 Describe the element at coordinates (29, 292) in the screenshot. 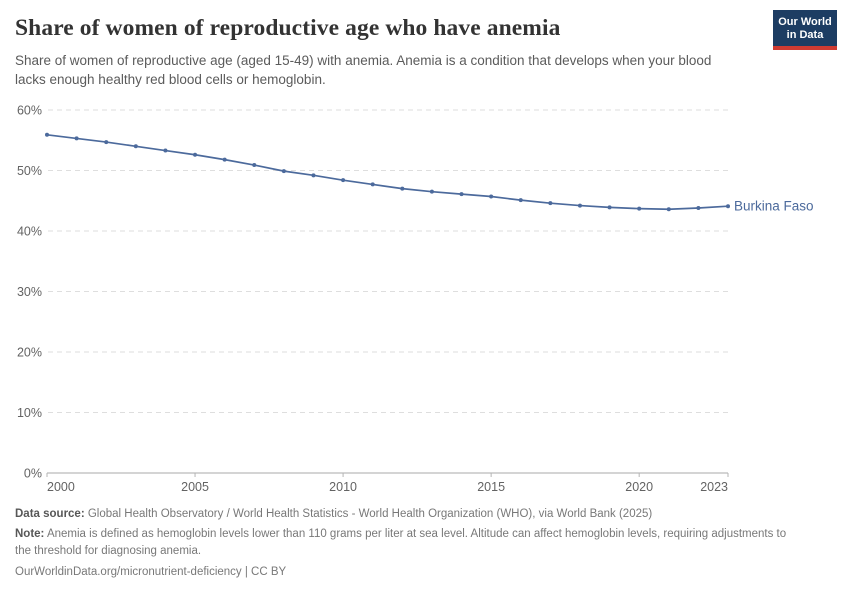

I see `y-axis-tick-label: 30%` at that location.